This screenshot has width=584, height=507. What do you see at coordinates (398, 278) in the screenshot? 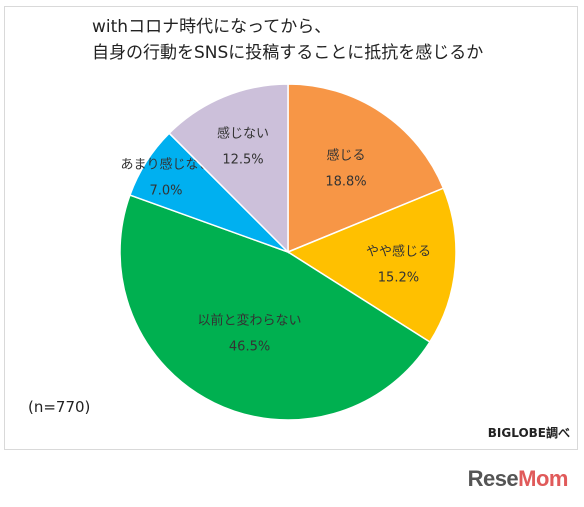
I see `slice-value-label: 15.2%` at bounding box center [398, 278].